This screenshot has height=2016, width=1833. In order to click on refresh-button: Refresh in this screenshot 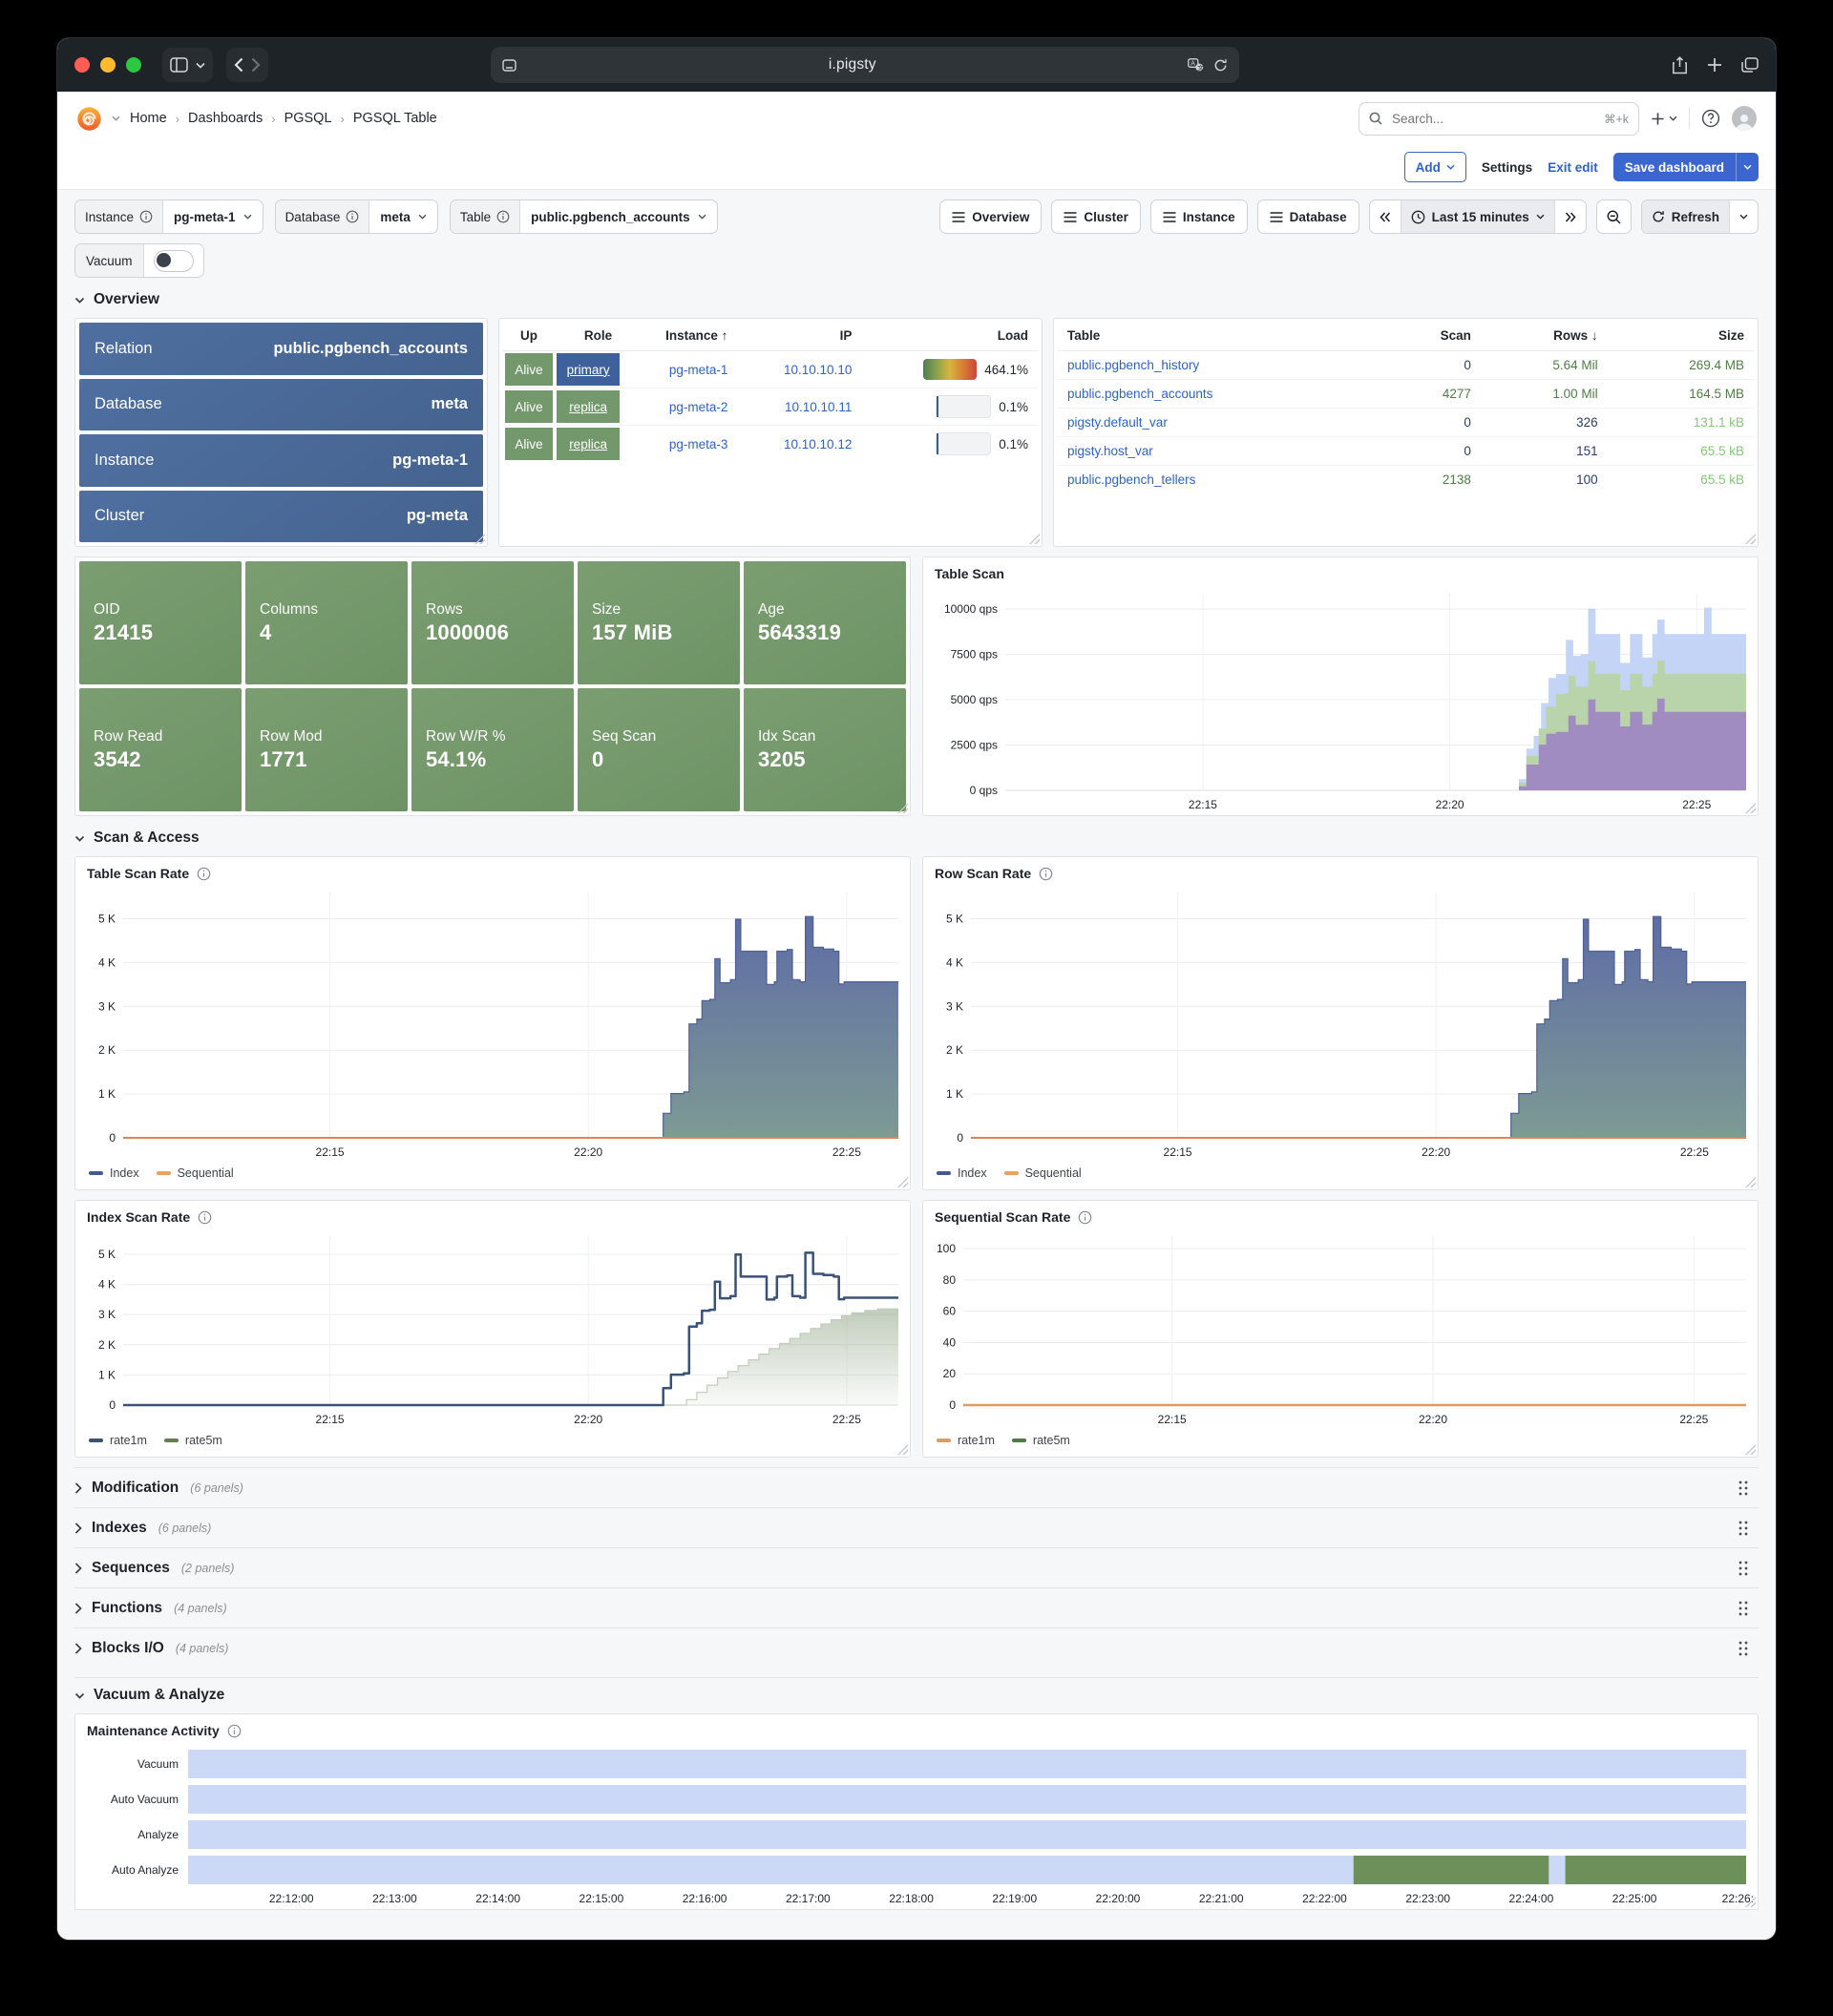, I will do `click(1685, 217)`.